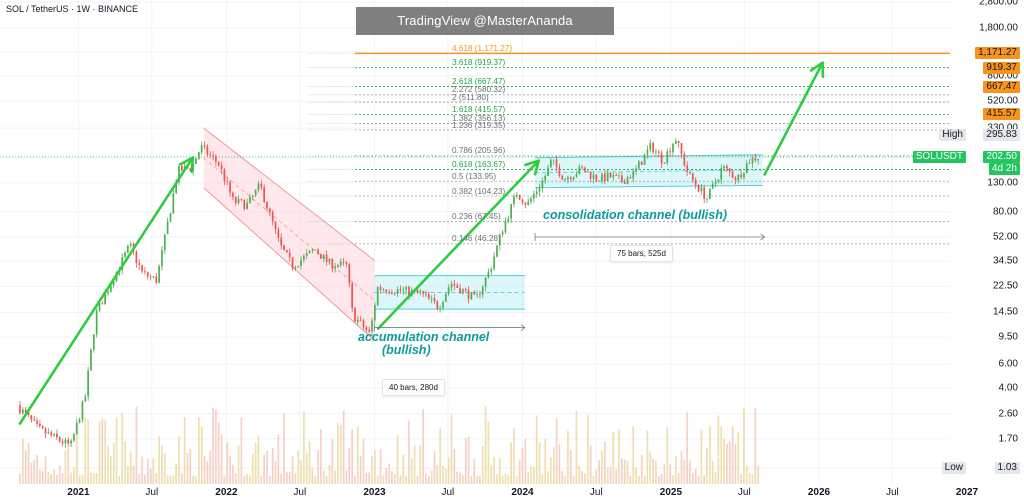 This screenshot has height=502, width=1024. Describe the element at coordinates (997, 53) in the screenshot. I see `price-tag-orange: 1,171.27` at that location.